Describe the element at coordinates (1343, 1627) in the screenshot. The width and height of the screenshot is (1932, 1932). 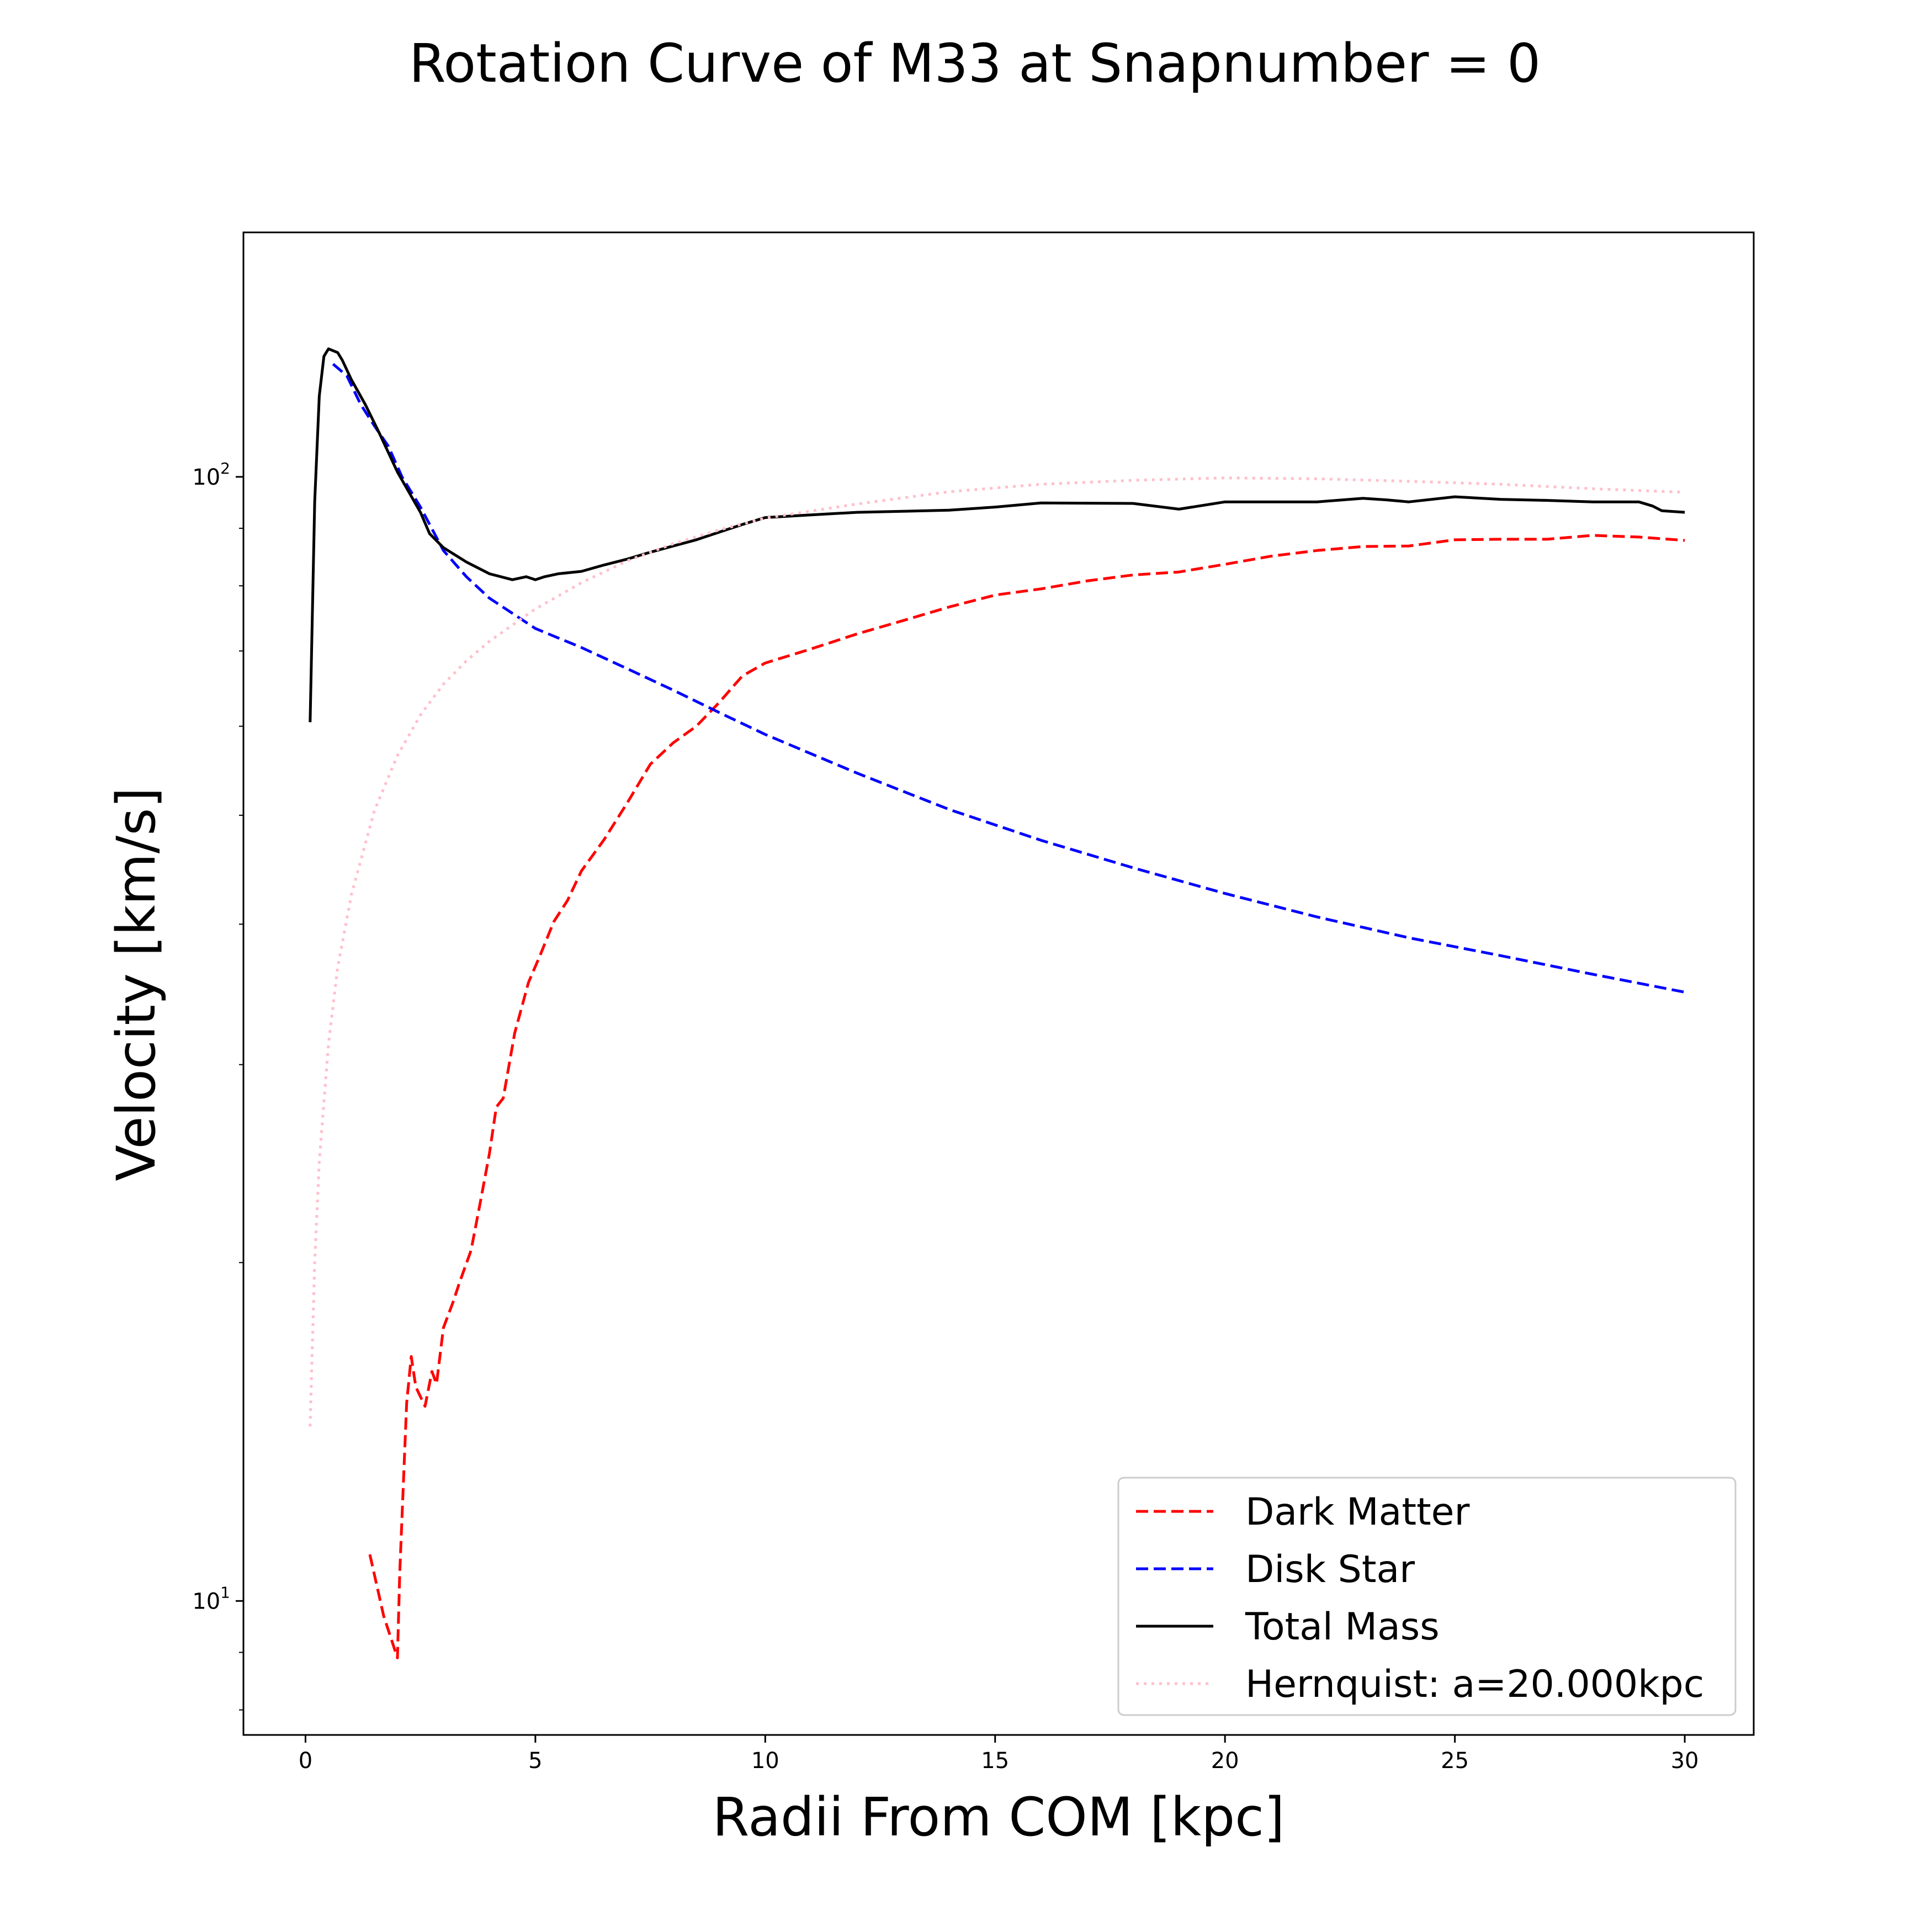
I see `legend-label-total-mass: Total Mass` at that location.